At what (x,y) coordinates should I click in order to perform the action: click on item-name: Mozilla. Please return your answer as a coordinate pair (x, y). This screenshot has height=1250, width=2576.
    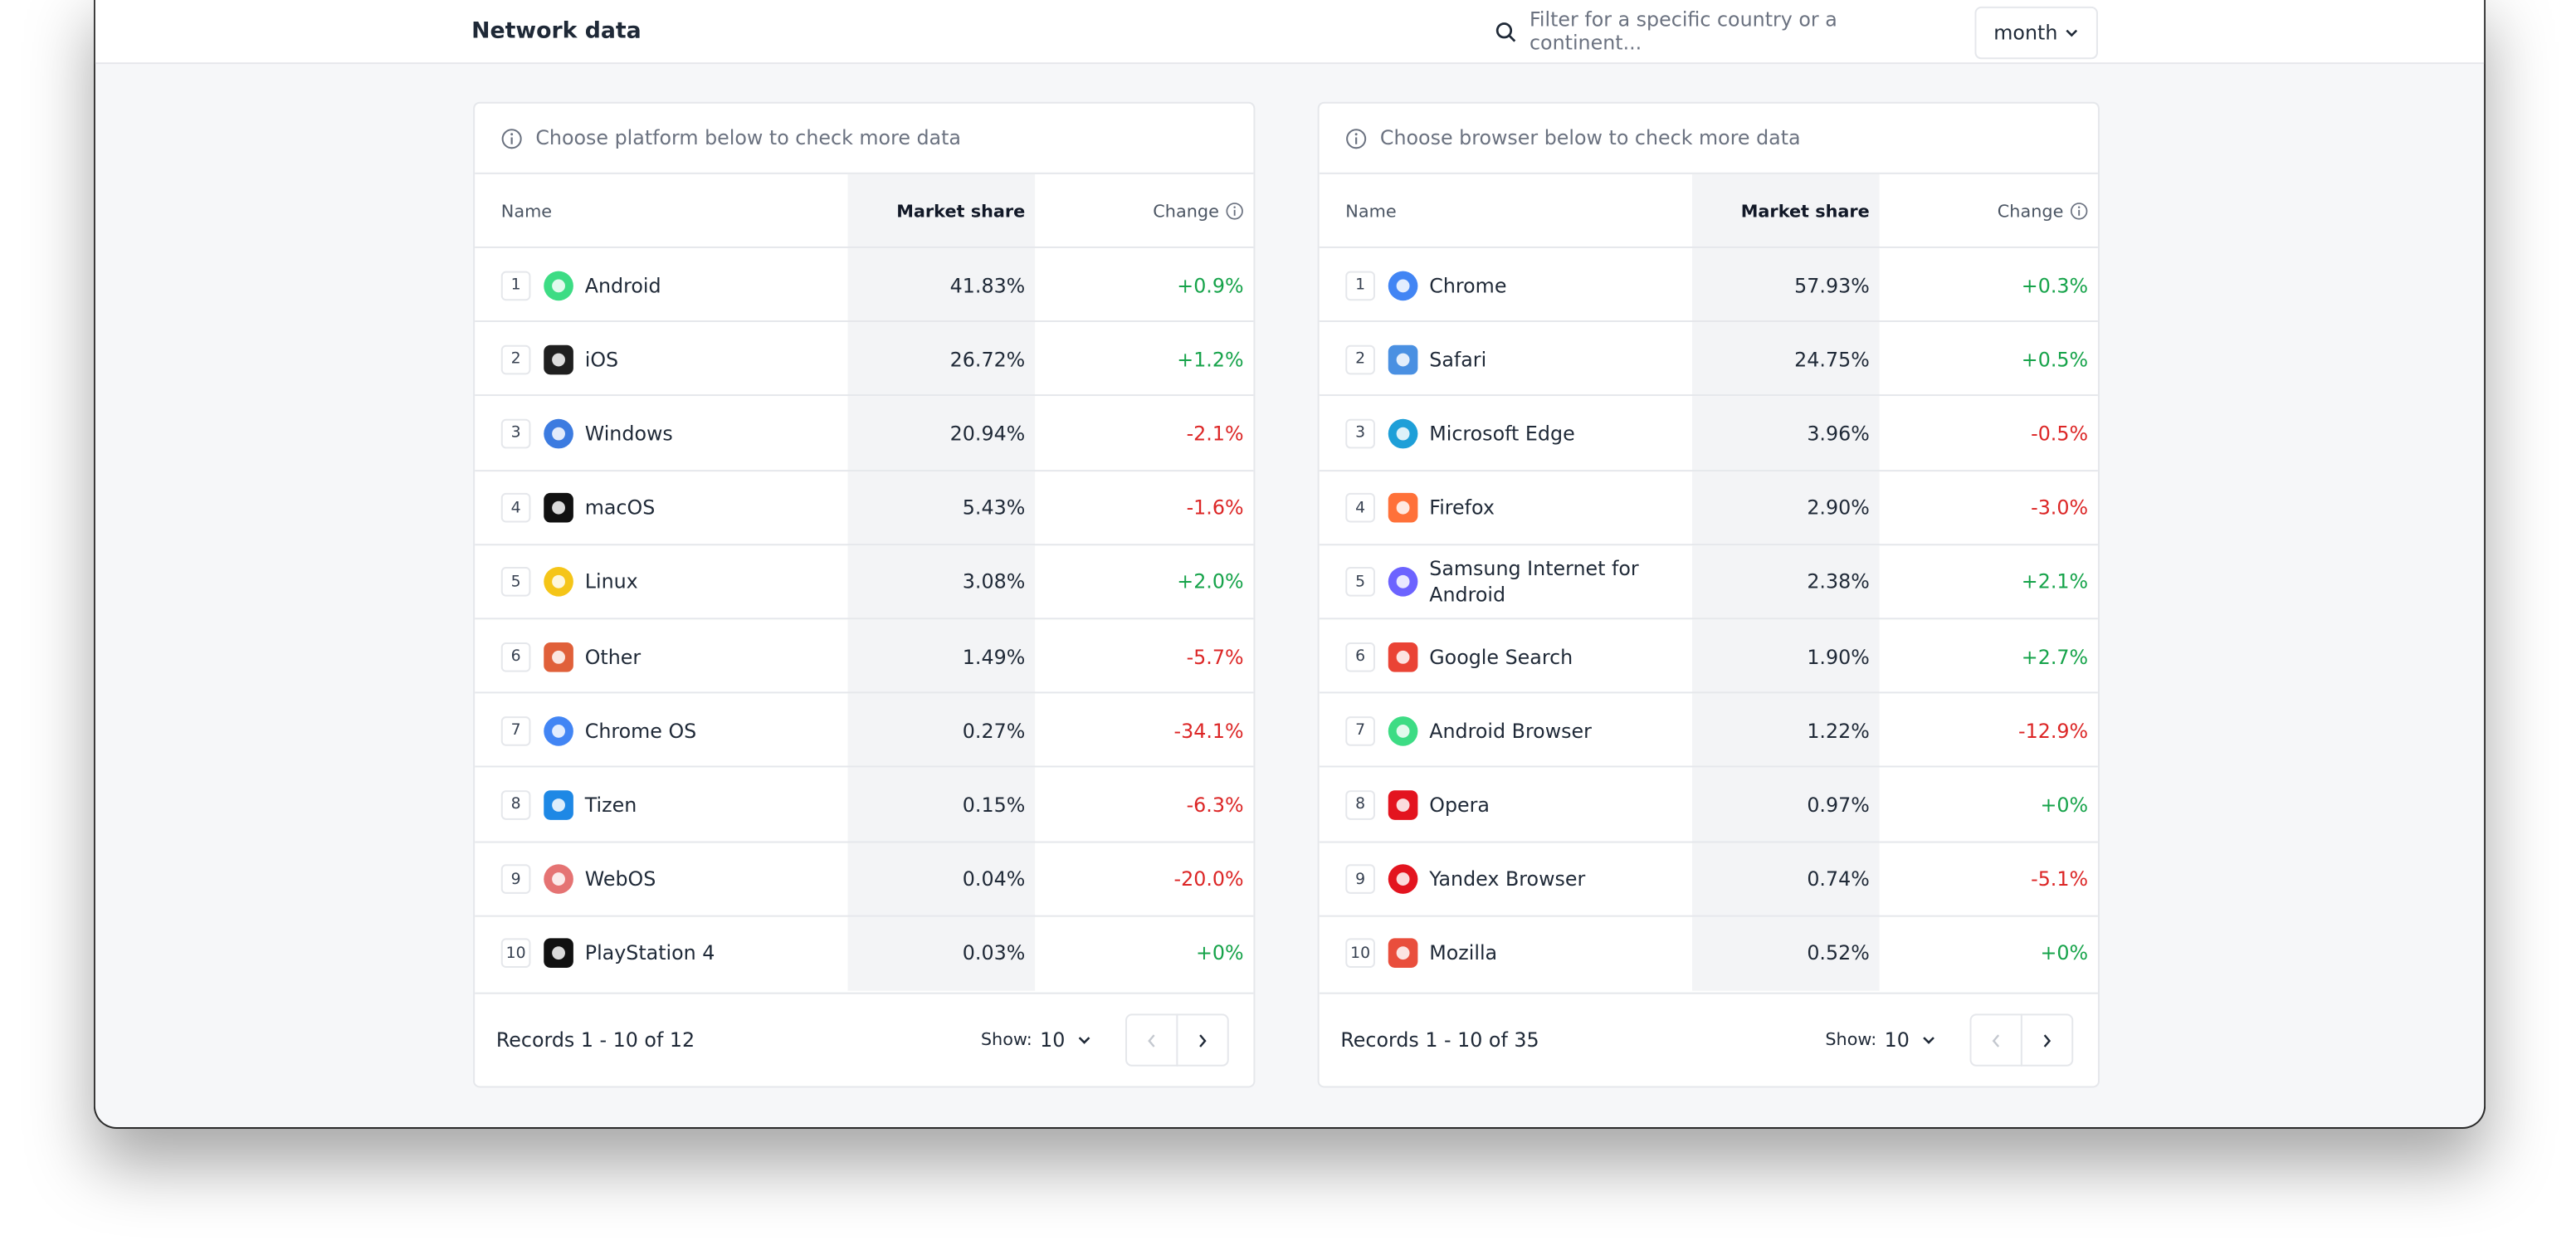
    Looking at the image, I should click on (1464, 954).